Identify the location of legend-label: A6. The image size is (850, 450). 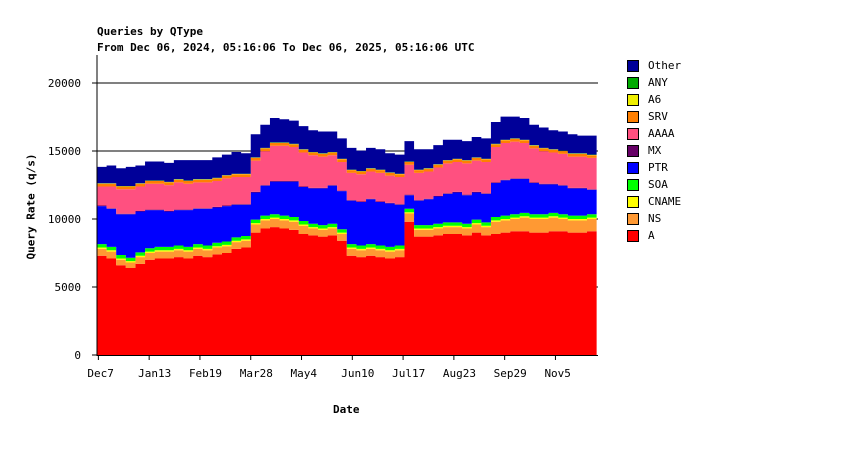
(655, 99).